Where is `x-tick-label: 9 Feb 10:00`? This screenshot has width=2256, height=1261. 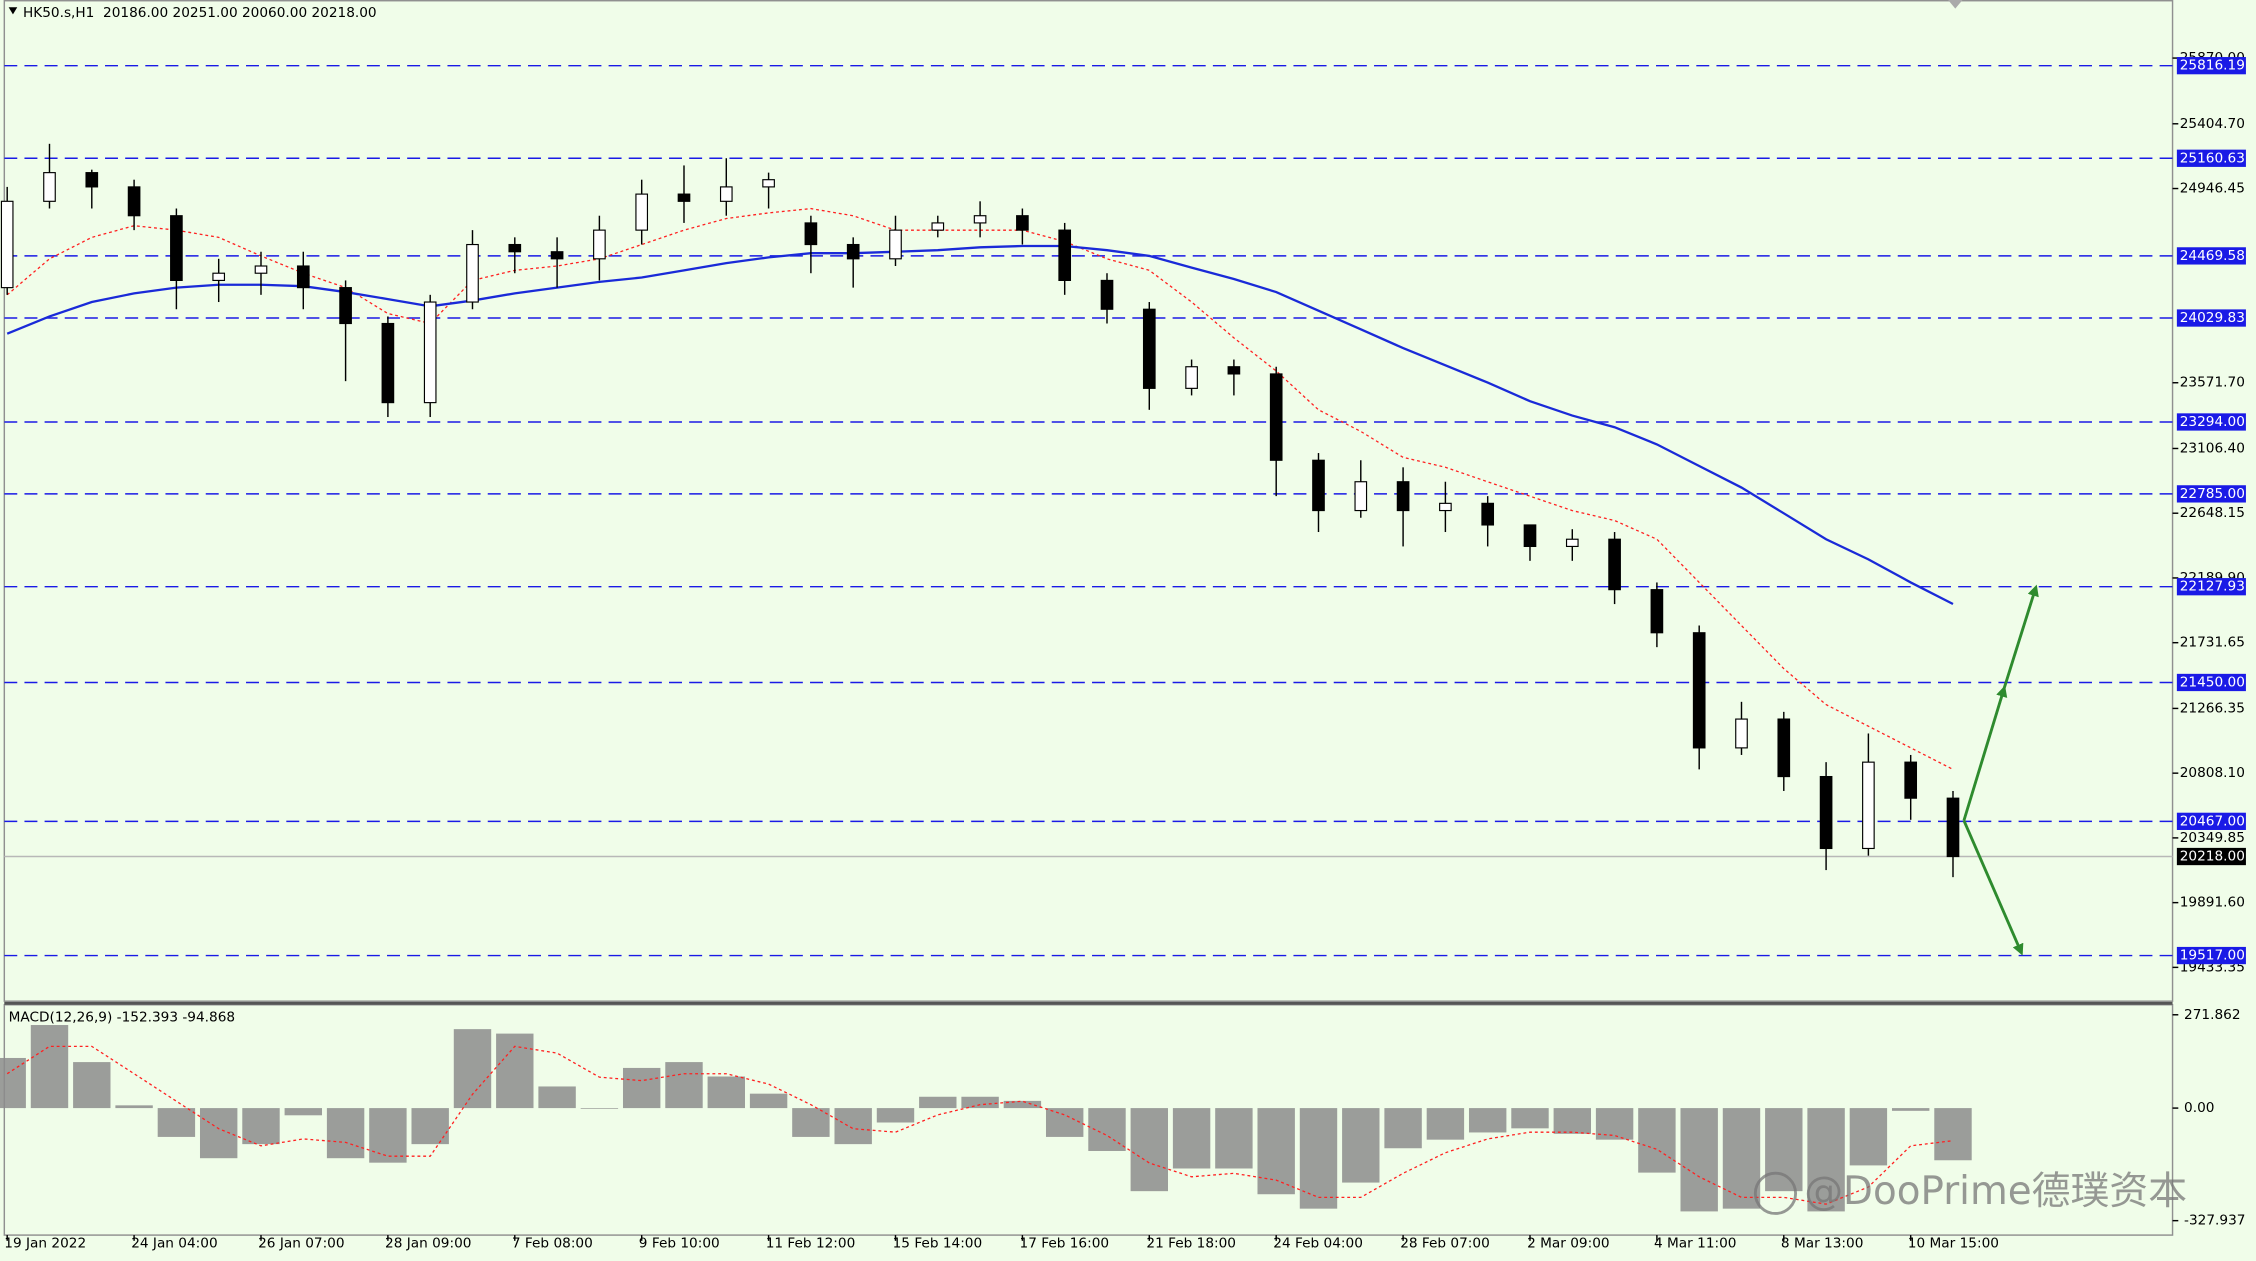 x-tick-label: 9 Feb 10:00 is located at coordinates (679, 1244).